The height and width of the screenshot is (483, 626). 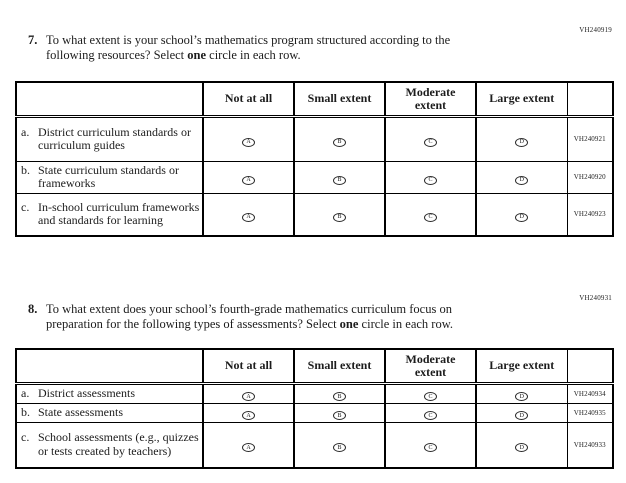 I want to click on q8-row-c-cell-small-extent: B, so click(x=339, y=444).